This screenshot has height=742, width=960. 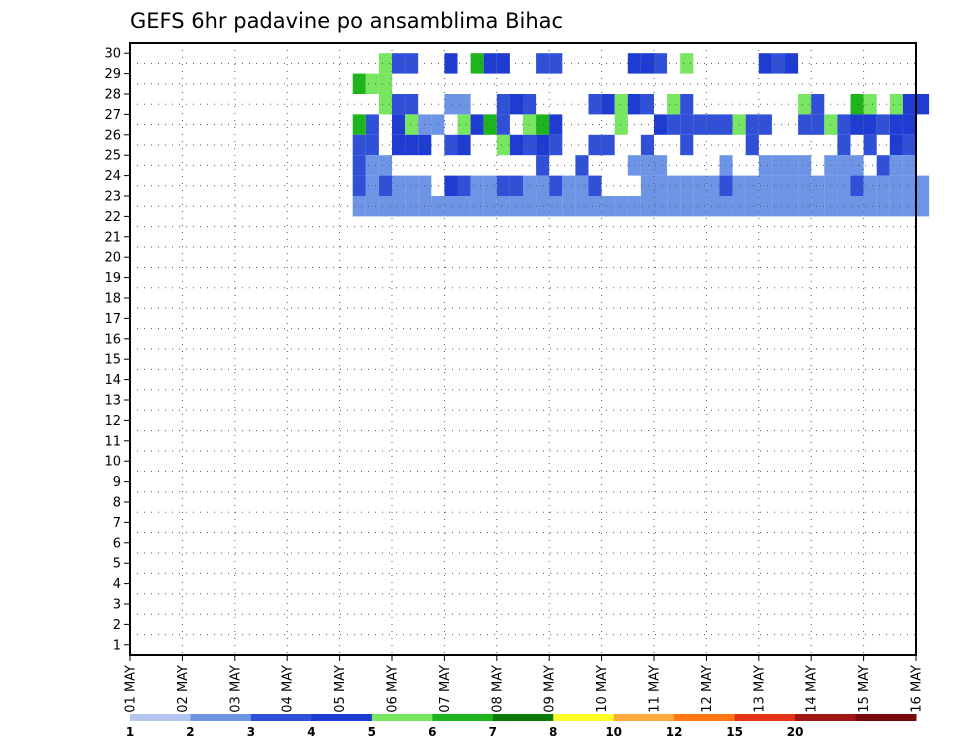 What do you see at coordinates (112, 421) in the screenshot?
I see `y-tick-label: 12` at bounding box center [112, 421].